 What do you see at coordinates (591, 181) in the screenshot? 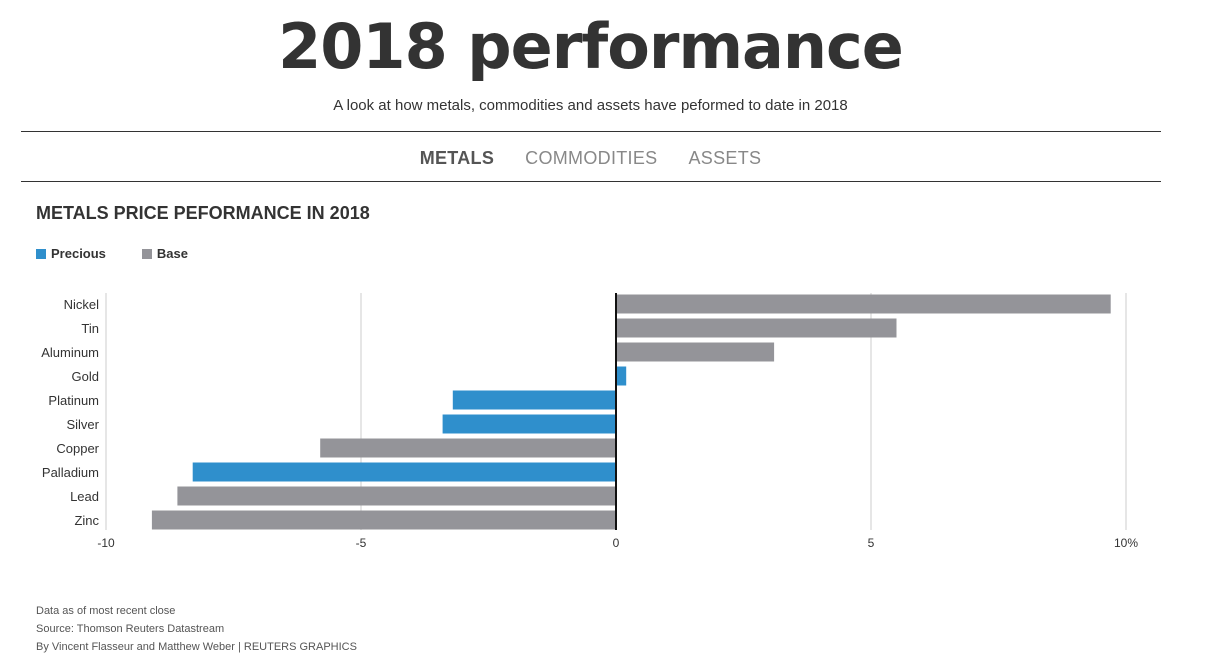
I see `bottom-divider` at bounding box center [591, 181].